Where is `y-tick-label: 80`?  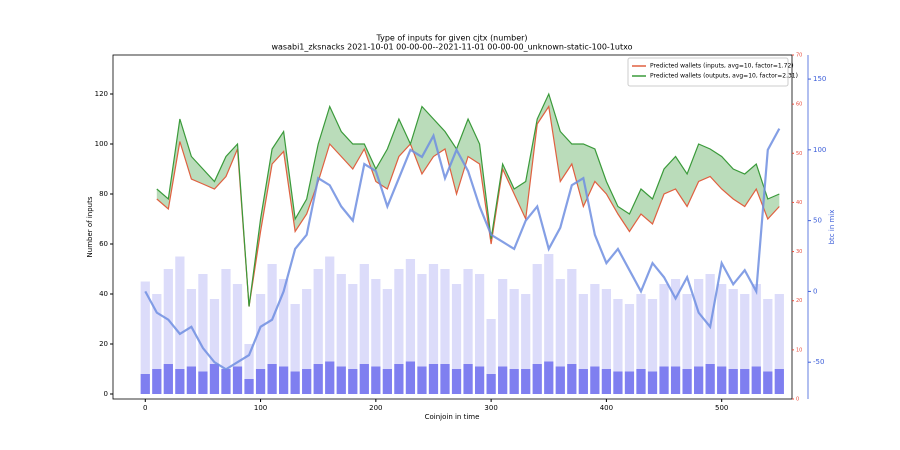 y-tick-label: 80 is located at coordinates (103, 194).